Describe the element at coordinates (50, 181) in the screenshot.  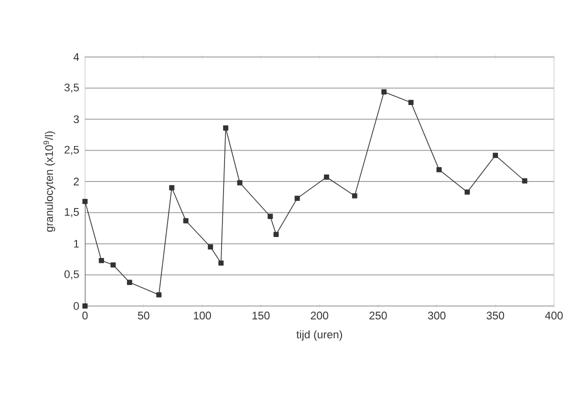
I see `y-axis-title: granulocyten (x10$^{9}$/l)` at that location.